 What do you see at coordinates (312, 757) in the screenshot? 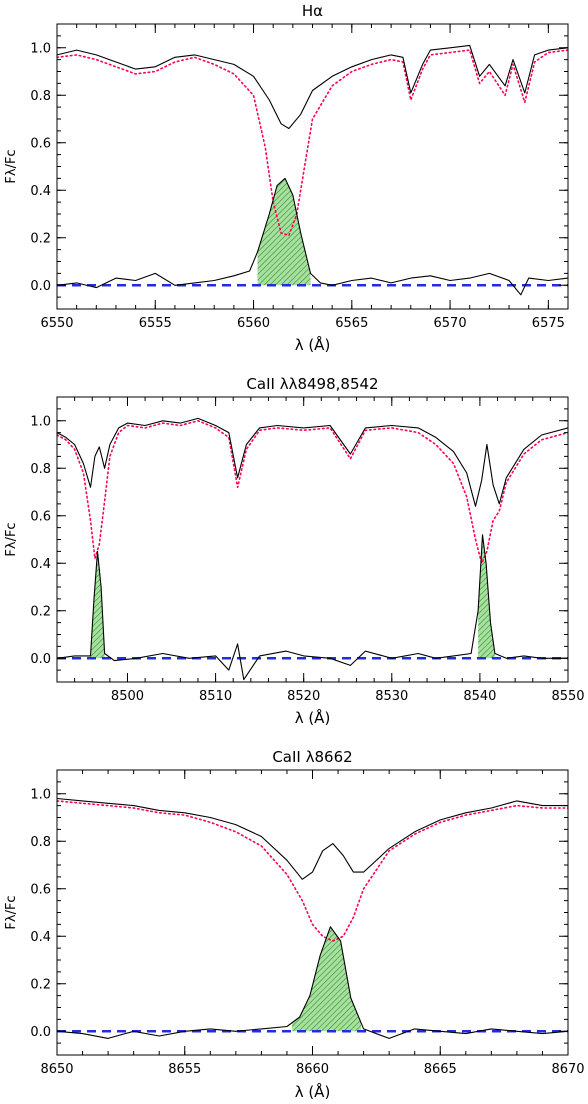
I see `chart-title: CaII λ8662` at bounding box center [312, 757].